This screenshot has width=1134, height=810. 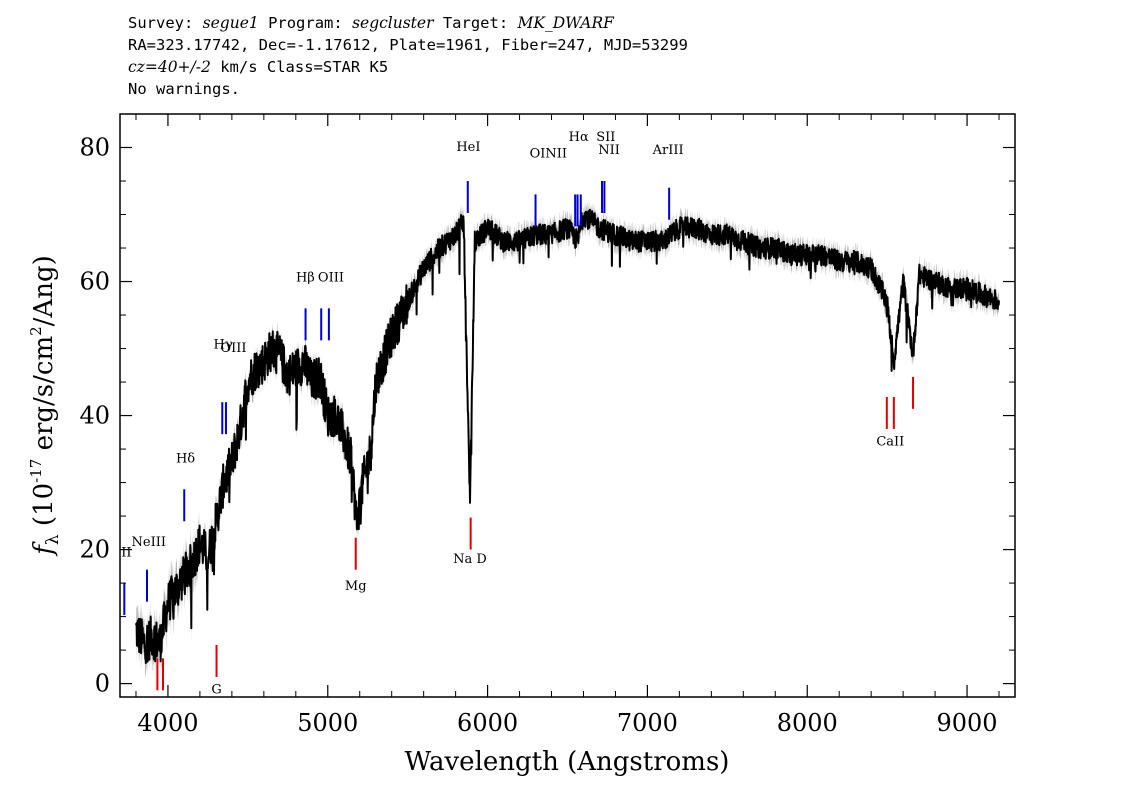 I want to click on line-label: NII, so click(x=609, y=150).